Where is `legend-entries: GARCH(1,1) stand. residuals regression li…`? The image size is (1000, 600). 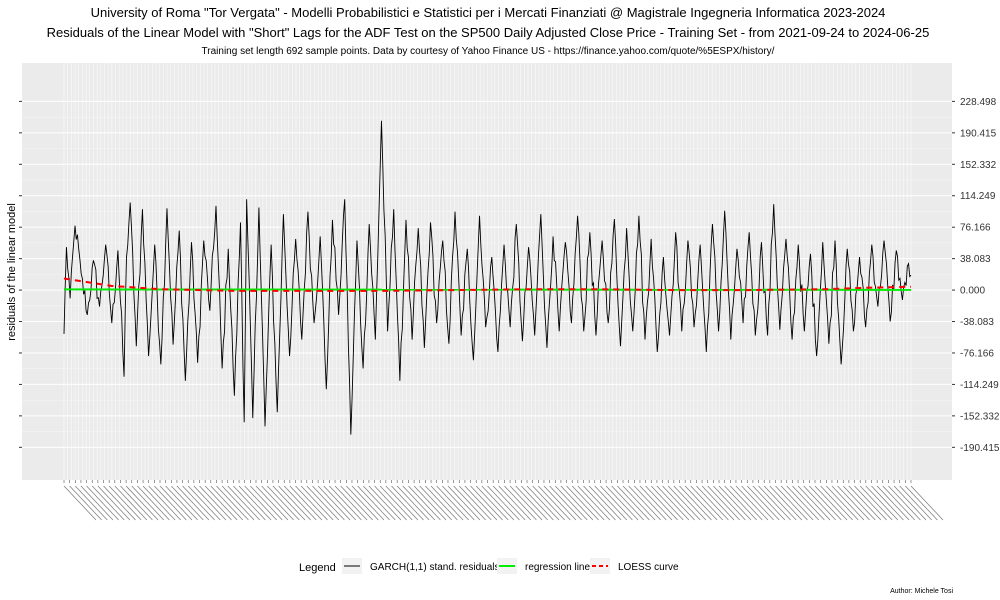
legend-entries: GARCH(1,1) stand. residuals regression li… is located at coordinates (510, 566).